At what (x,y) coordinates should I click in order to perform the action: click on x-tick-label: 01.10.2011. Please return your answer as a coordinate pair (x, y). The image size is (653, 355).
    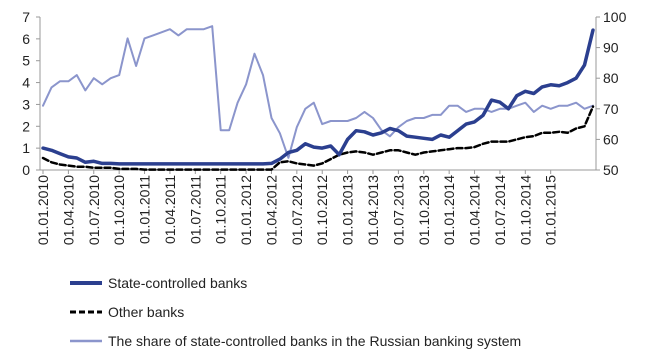
    Looking at the image, I should click on (221, 209).